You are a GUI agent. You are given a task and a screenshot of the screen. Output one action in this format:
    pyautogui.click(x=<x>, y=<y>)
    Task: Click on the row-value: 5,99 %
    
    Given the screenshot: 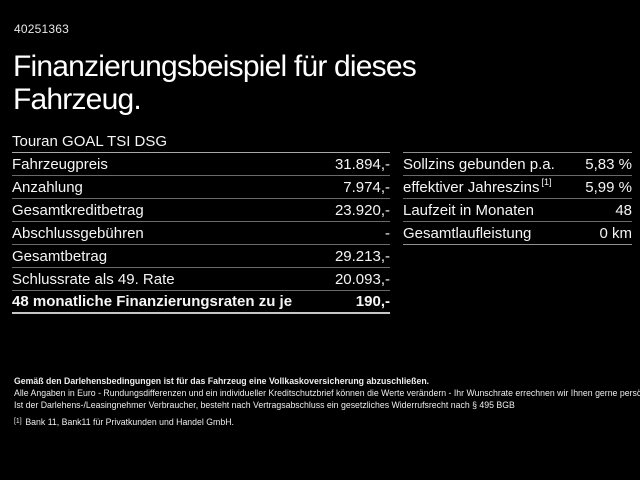 What is the action you would take?
    pyautogui.click(x=608, y=187)
    